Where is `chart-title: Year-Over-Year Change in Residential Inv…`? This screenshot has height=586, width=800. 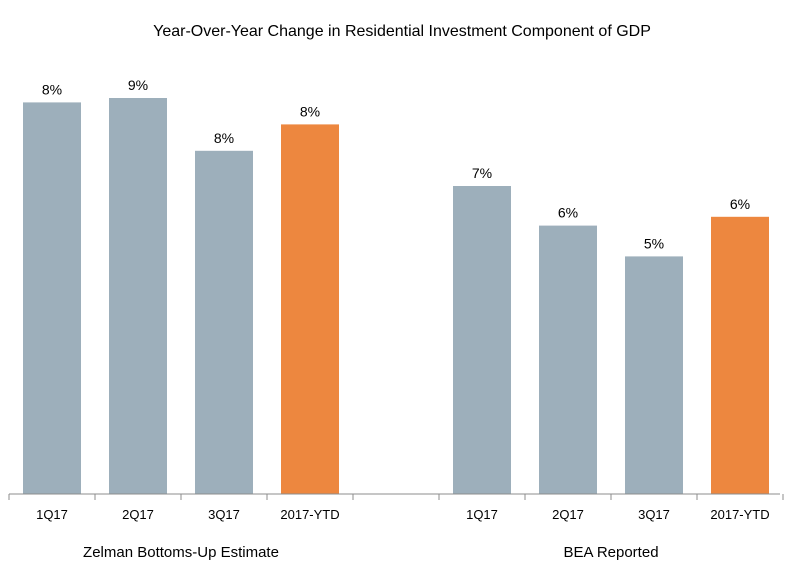
chart-title: Year-Over-Year Change in Residential Inv… is located at coordinates (402, 31).